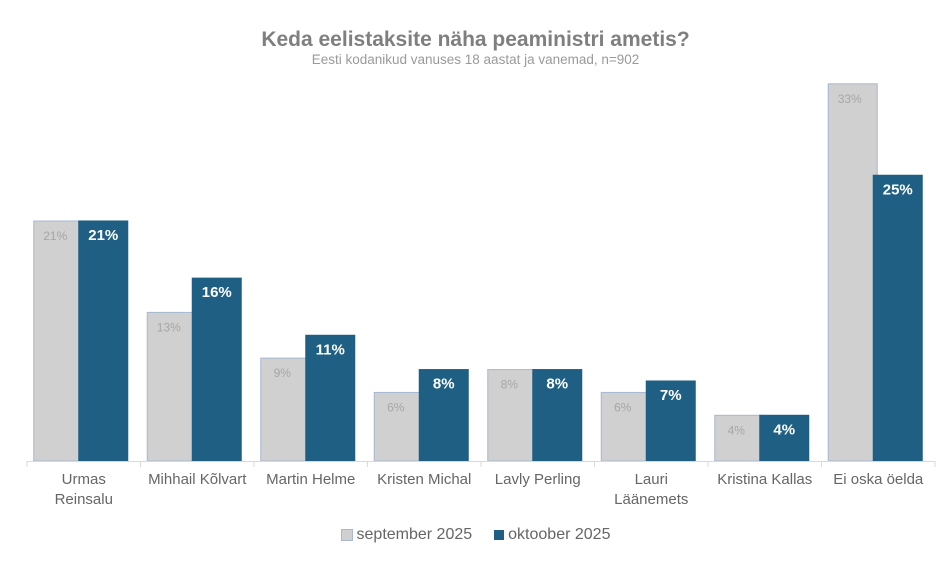 The height and width of the screenshot is (566, 951). What do you see at coordinates (850, 99) in the screenshot?
I see `data-label-september: 33%` at bounding box center [850, 99].